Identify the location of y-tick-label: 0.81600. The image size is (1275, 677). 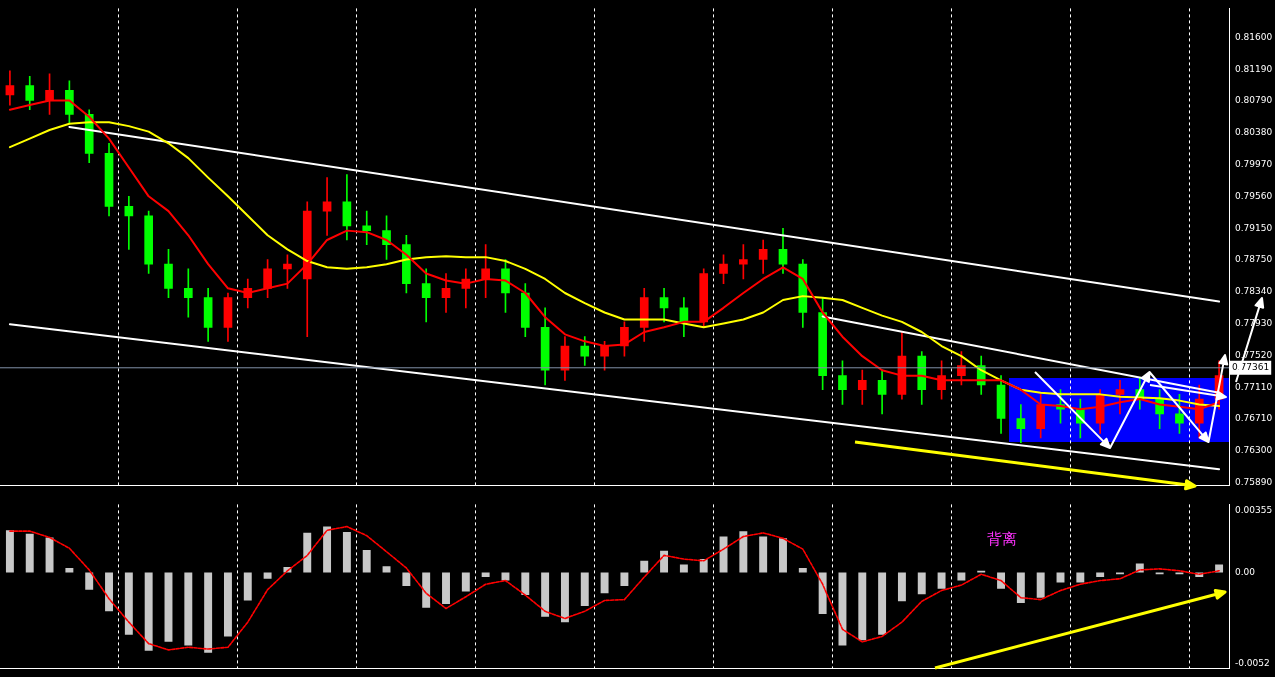
(1254, 36).